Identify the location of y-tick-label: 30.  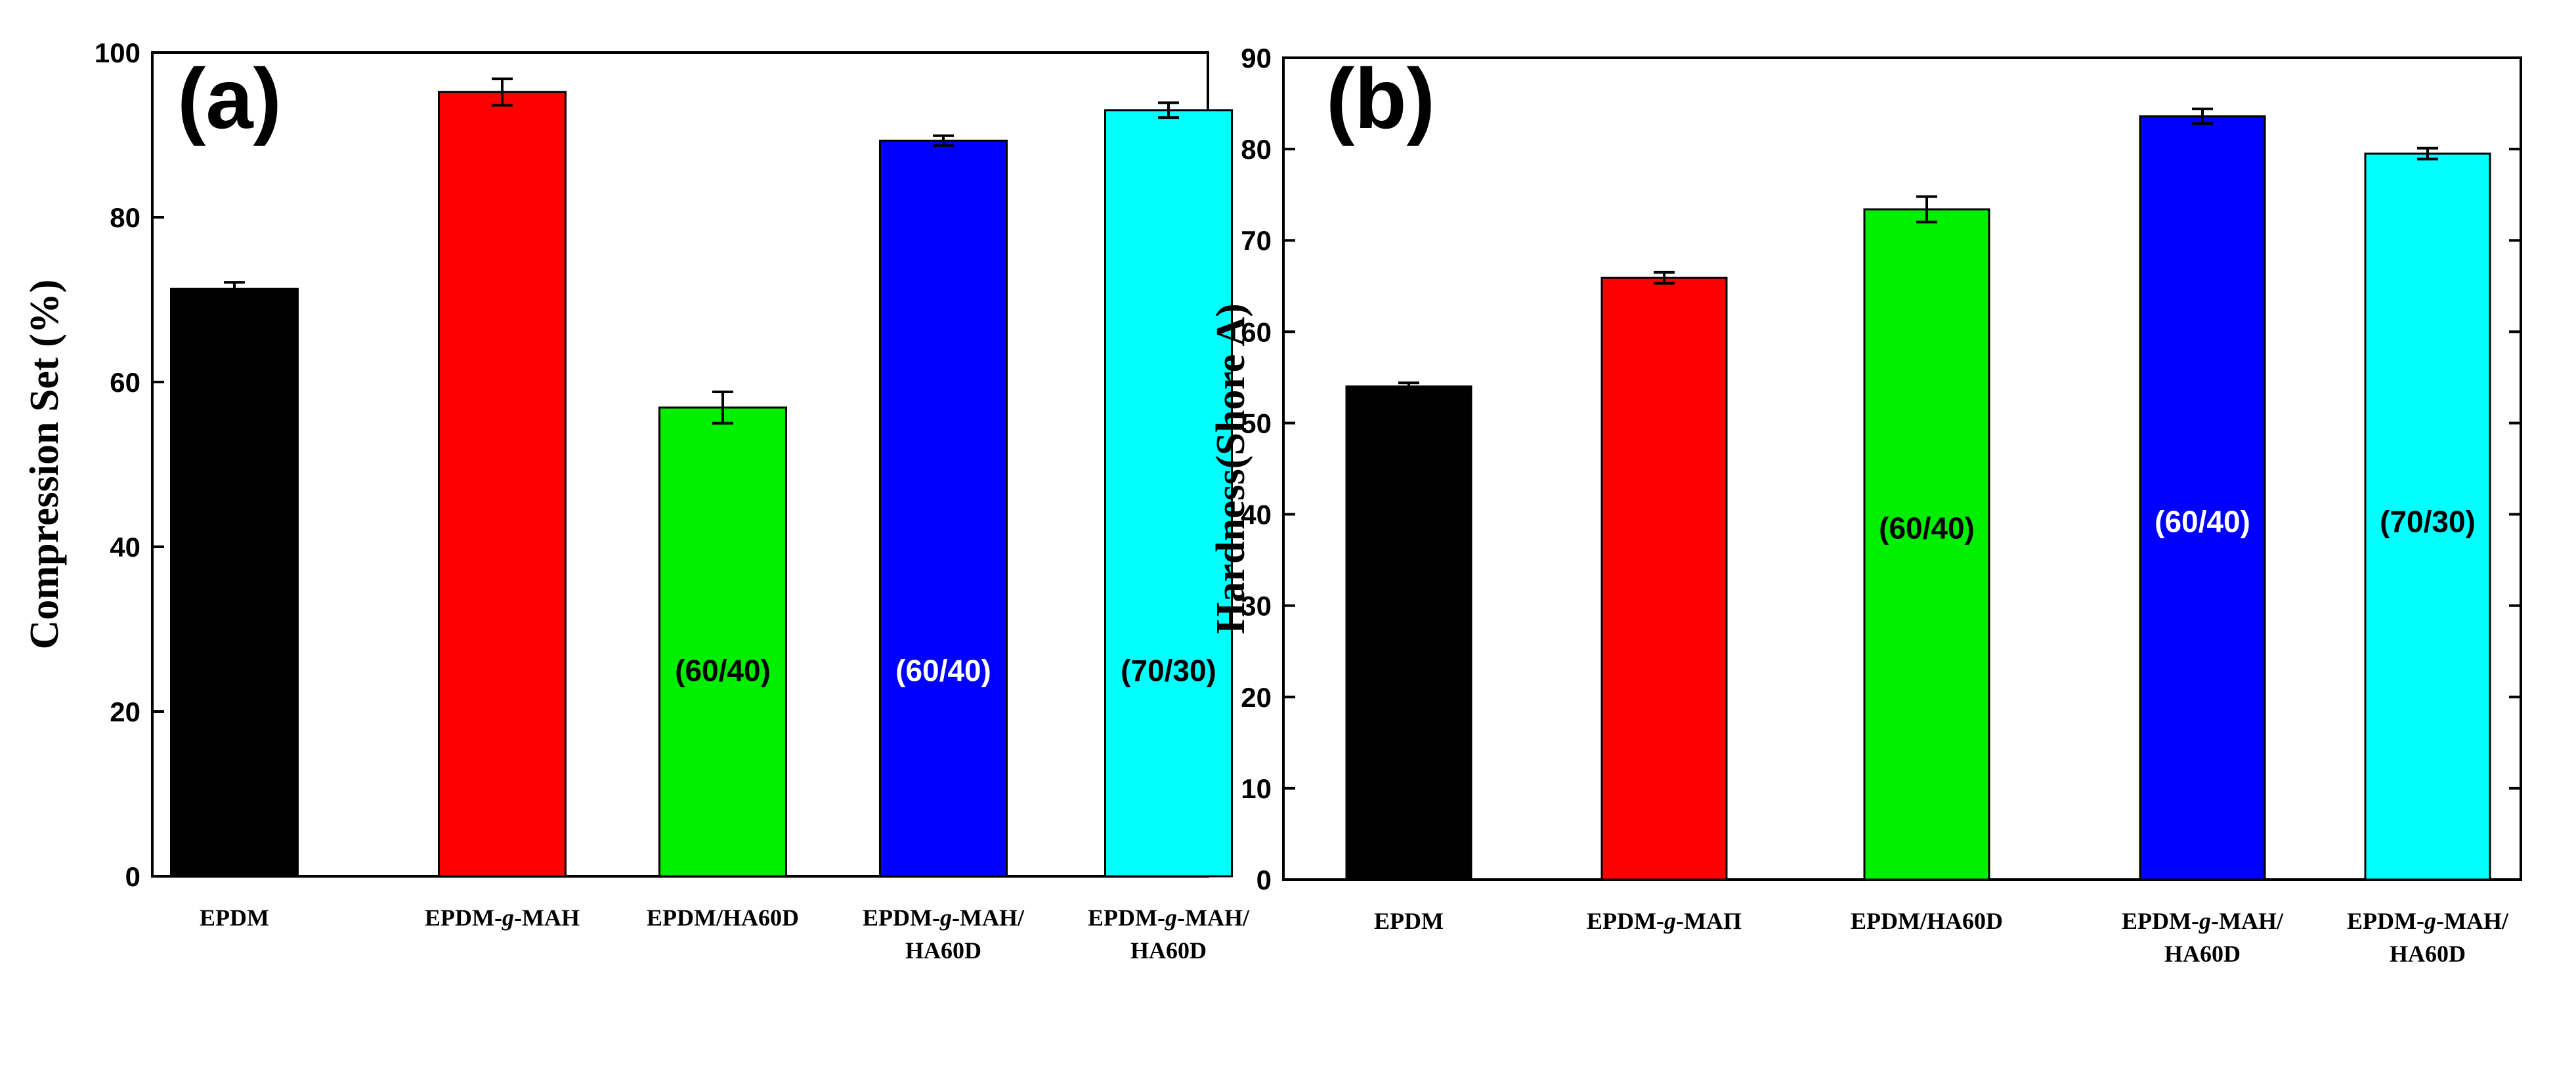
(1256, 607).